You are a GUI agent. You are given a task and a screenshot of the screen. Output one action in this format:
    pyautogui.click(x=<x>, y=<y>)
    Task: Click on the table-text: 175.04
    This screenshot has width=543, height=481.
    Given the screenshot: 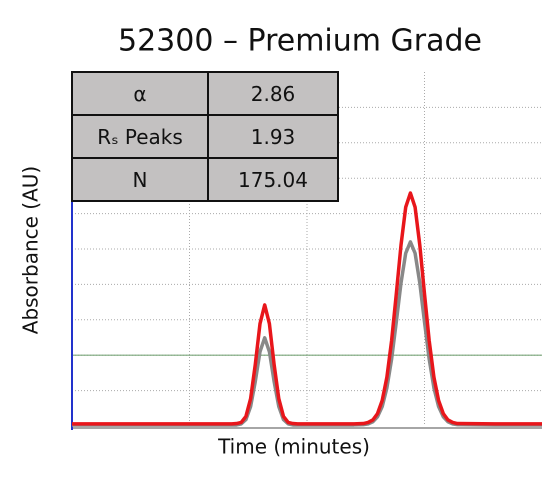 What is the action you would take?
    pyautogui.click(x=273, y=180)
    